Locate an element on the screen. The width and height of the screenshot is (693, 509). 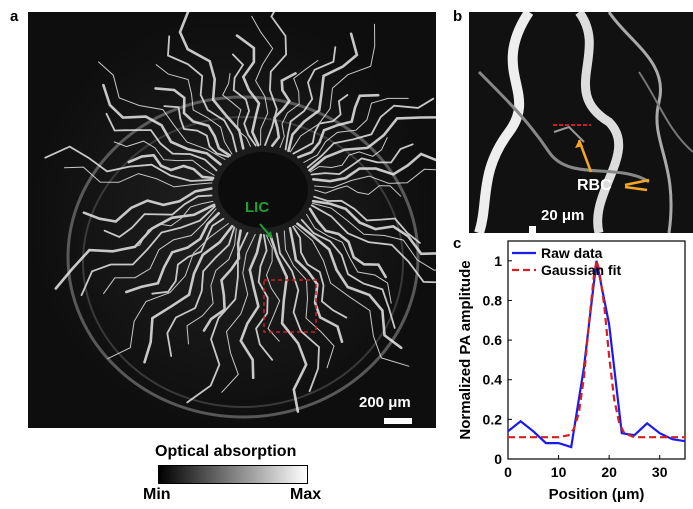
plot-frame is located at coordinates (596, 350).